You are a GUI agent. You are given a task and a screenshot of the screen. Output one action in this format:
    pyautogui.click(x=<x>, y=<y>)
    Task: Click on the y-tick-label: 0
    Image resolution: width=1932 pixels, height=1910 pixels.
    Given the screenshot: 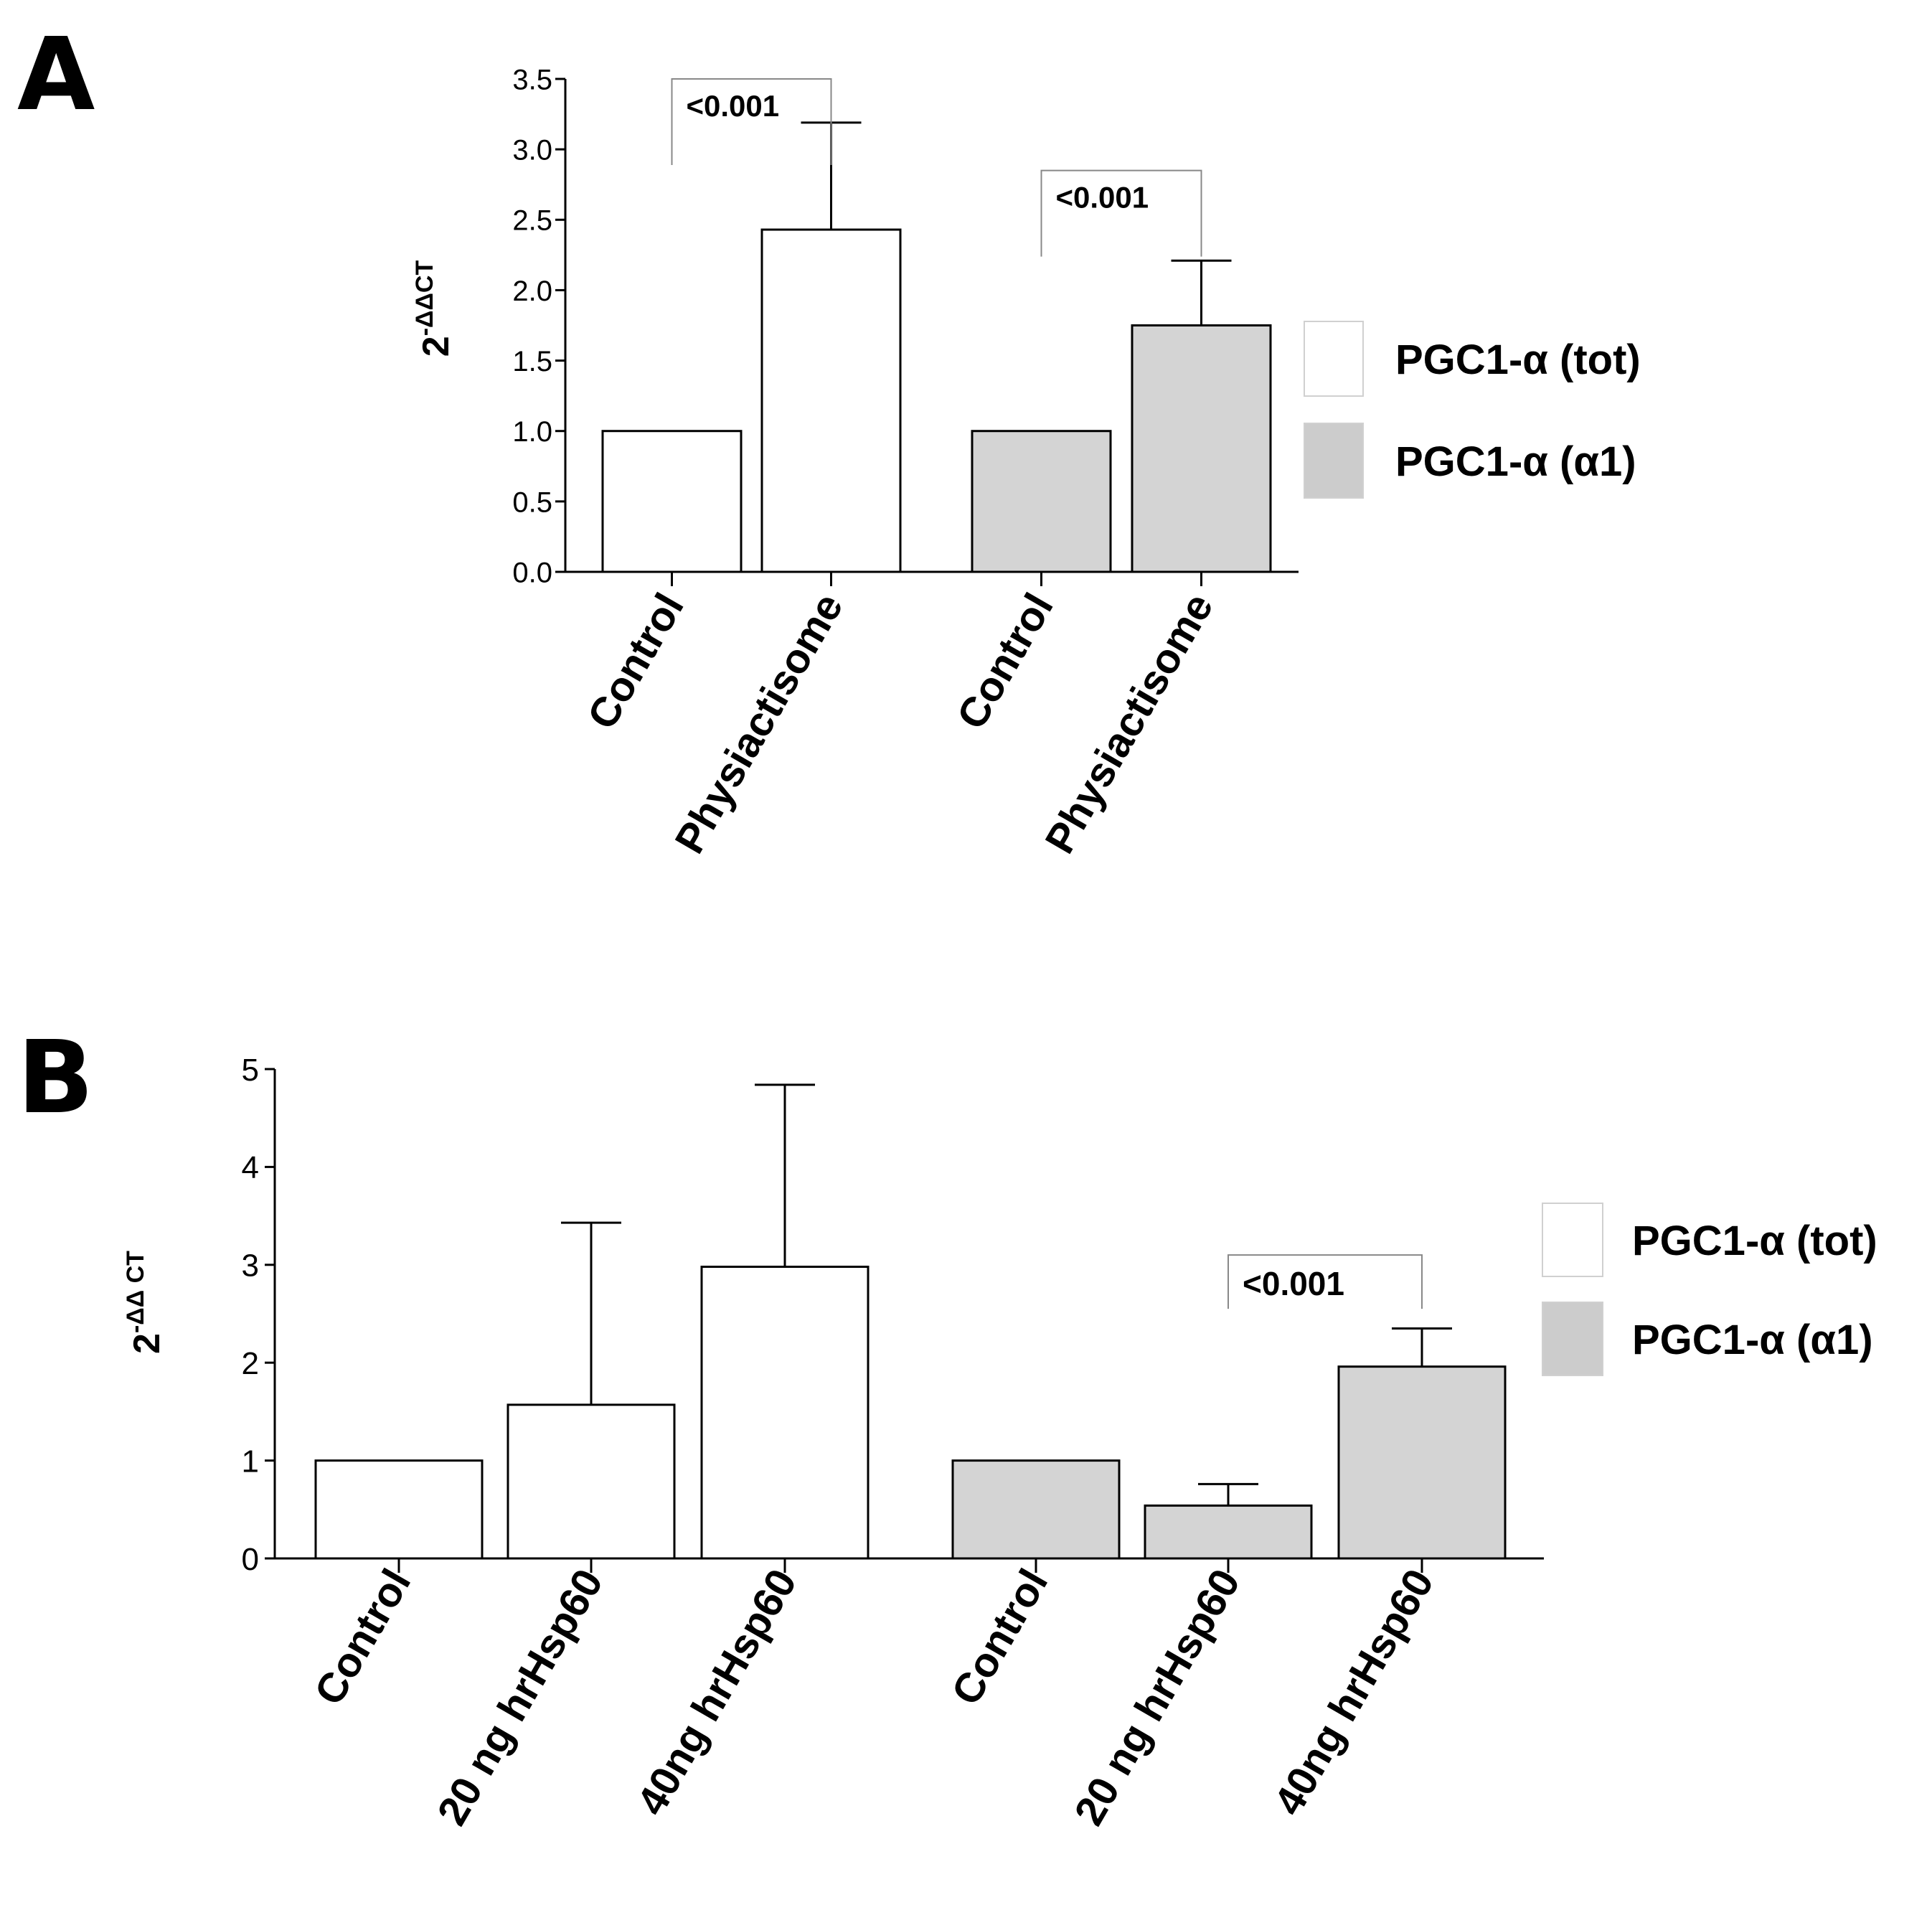 What is the action you would take?
    pyautogui.click(x=251, y=1559)
    